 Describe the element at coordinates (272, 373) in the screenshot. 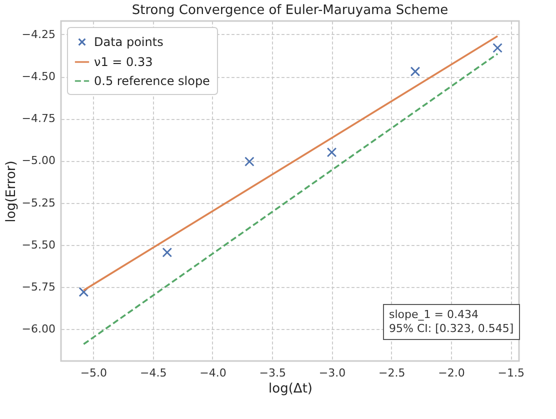

I see `x-tick-label: −3.5` at that location.